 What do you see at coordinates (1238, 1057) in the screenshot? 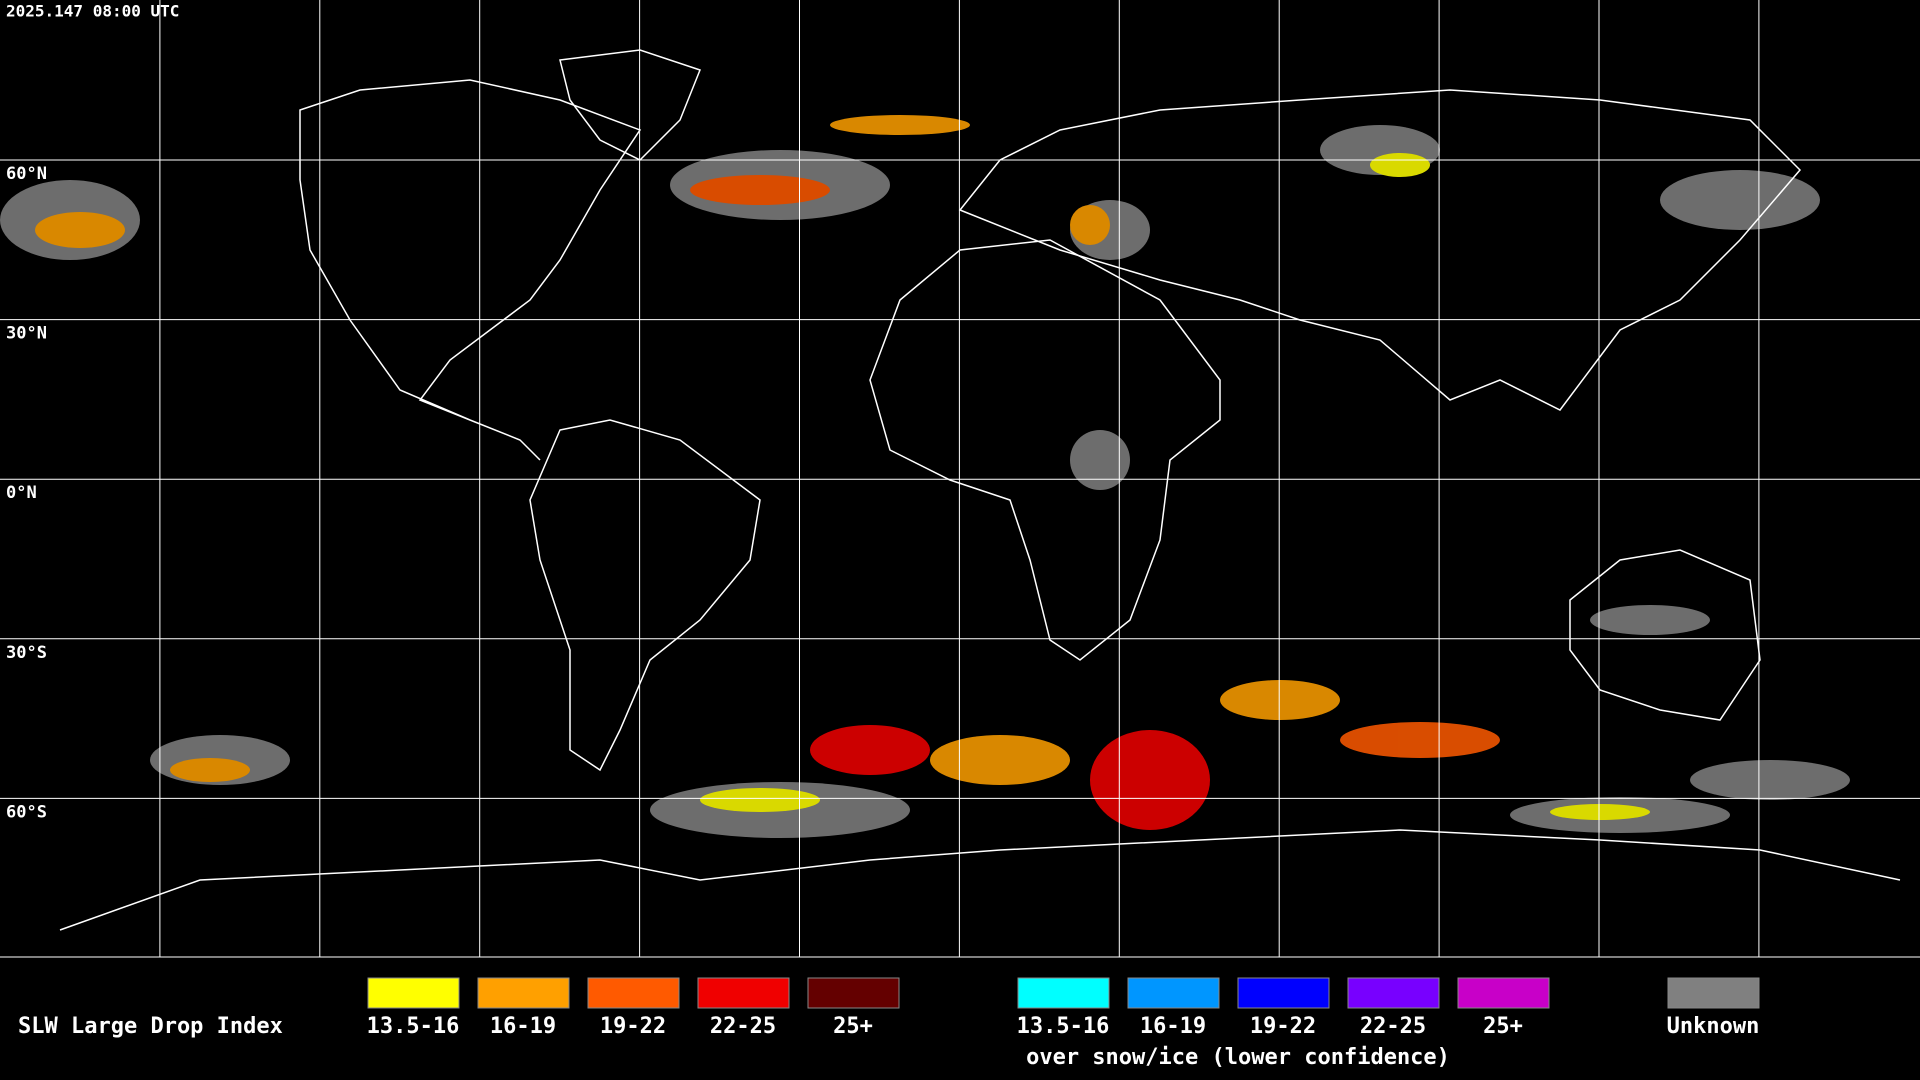
I see `snow-caption: over snow/ice (lower confidence)` at bounding box center [1238, 1057].